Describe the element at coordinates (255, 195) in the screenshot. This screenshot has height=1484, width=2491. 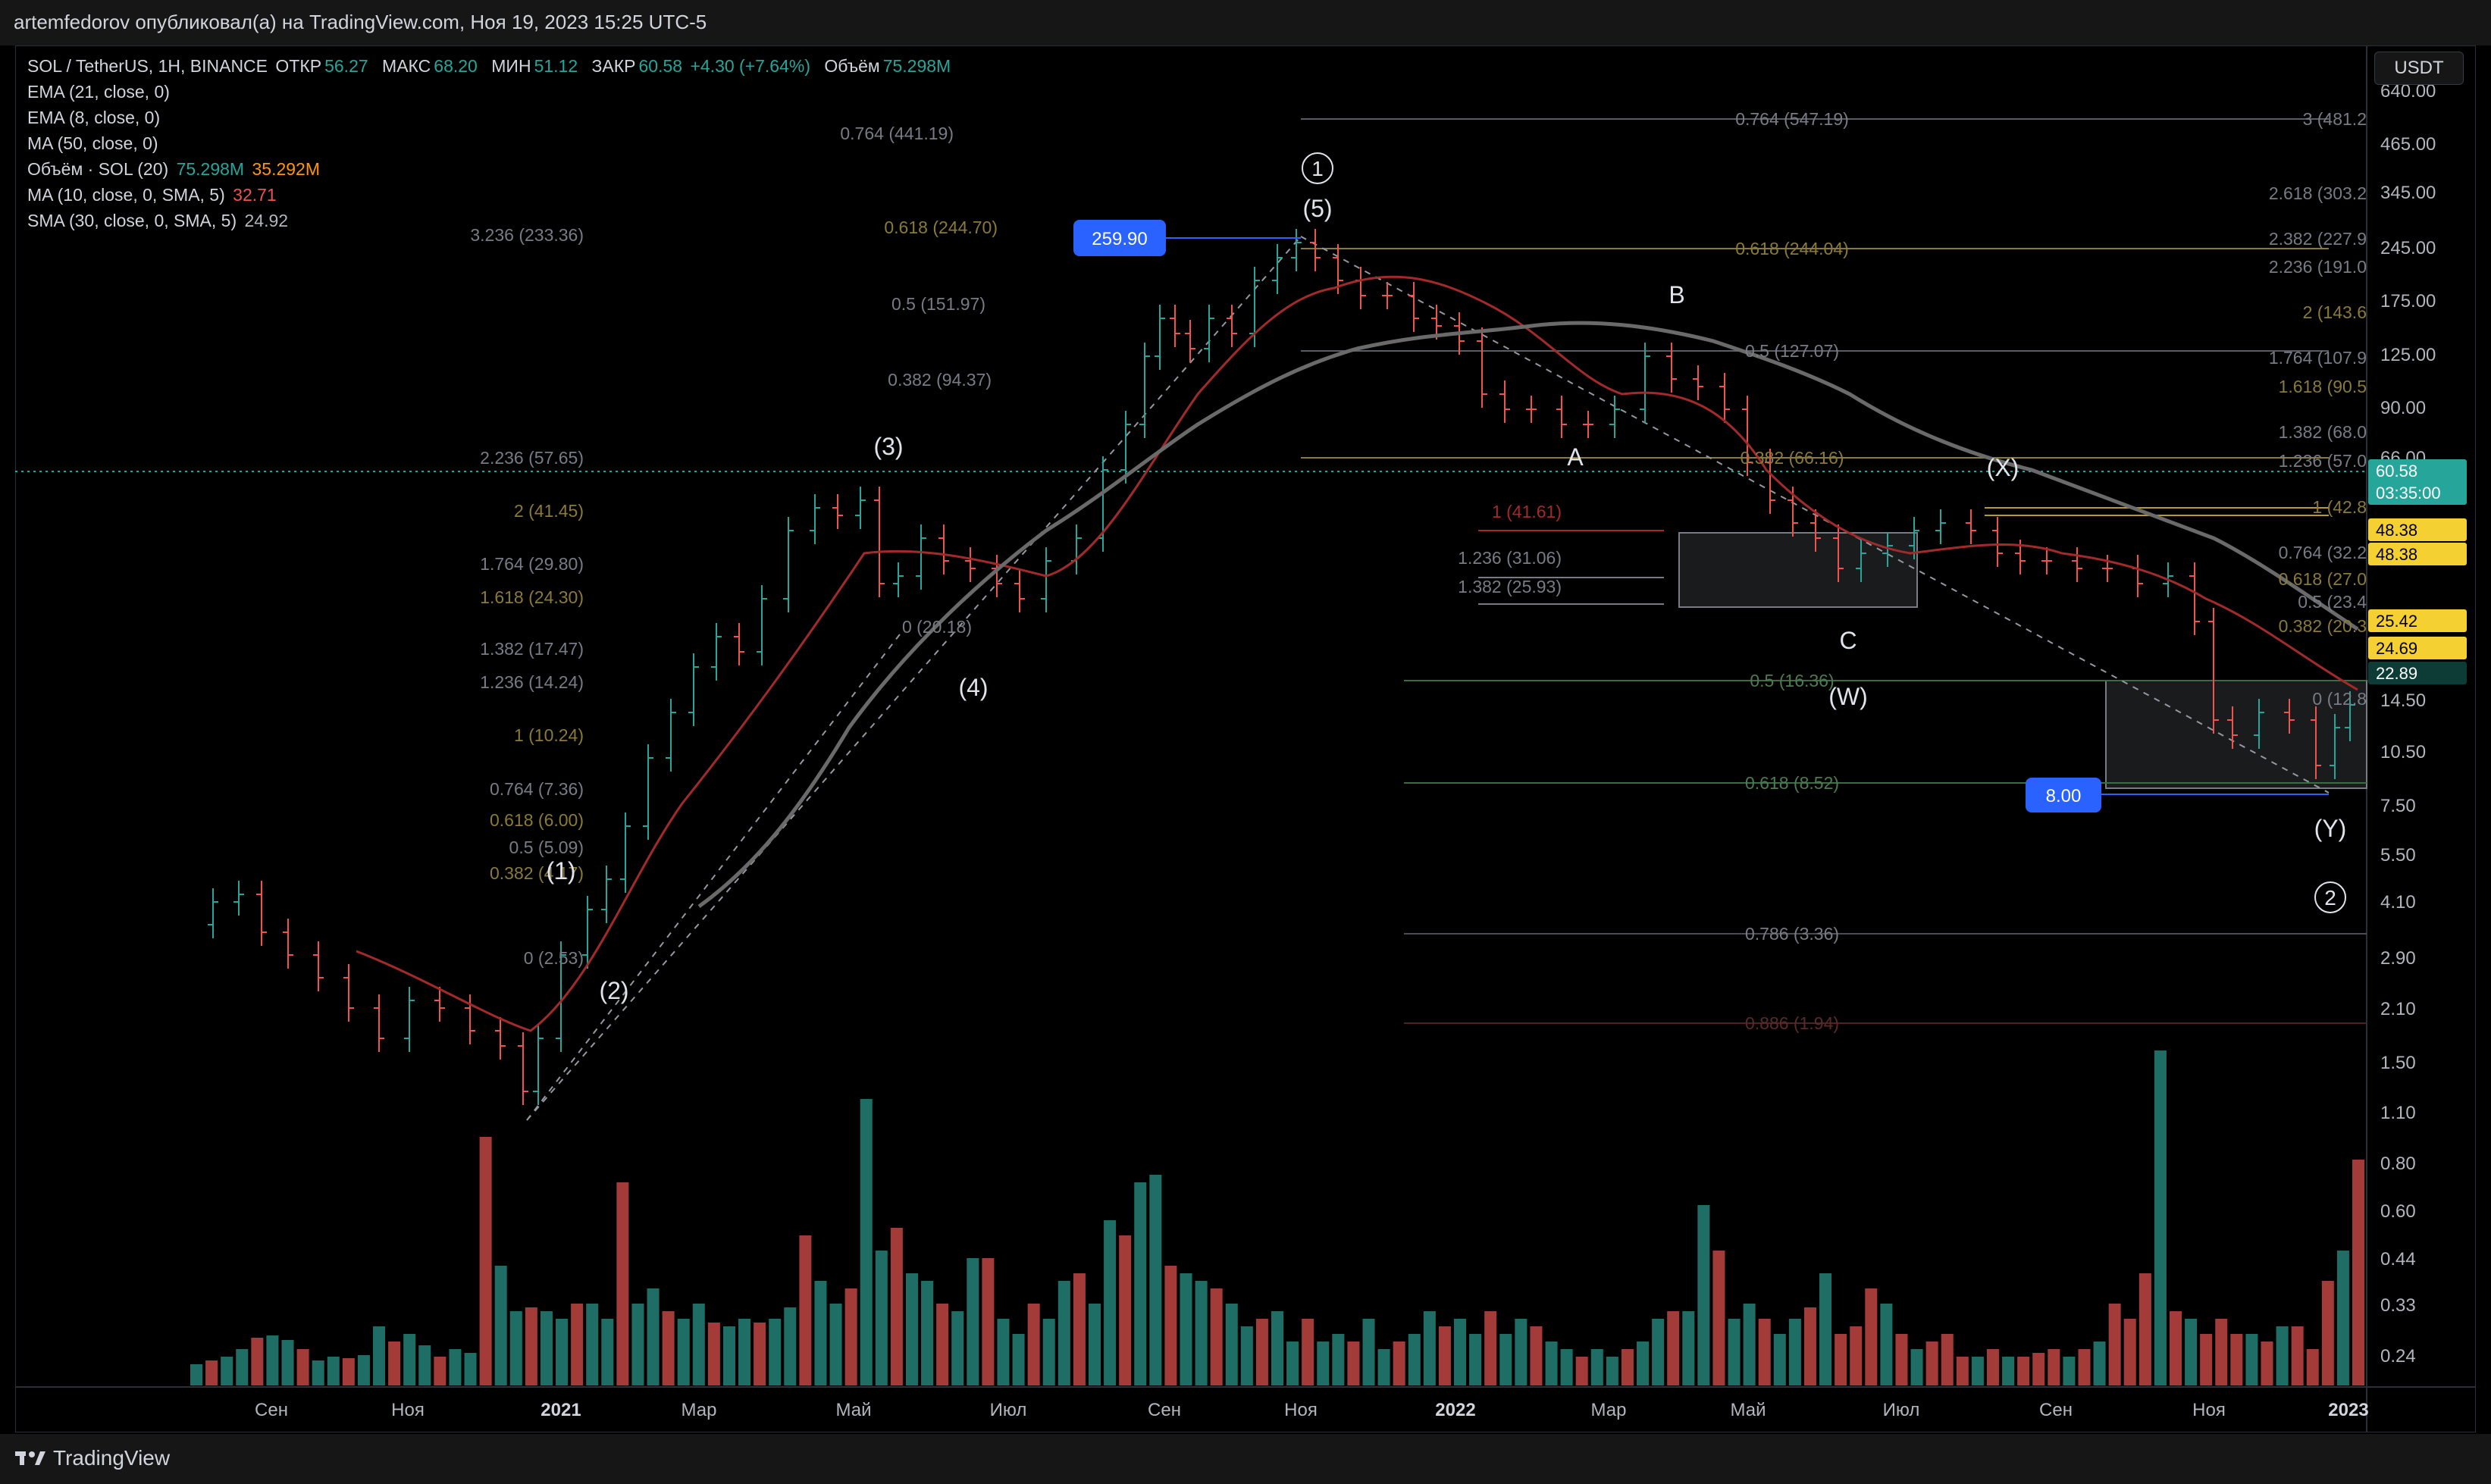
I see `indicator-value: 32.71` at that location.